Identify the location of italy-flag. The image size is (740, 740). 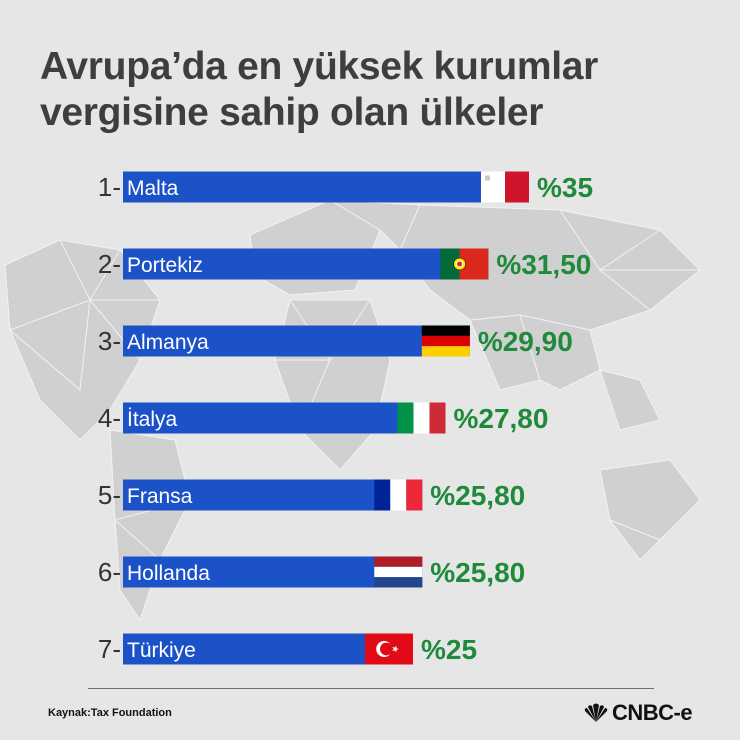
(421, 418).